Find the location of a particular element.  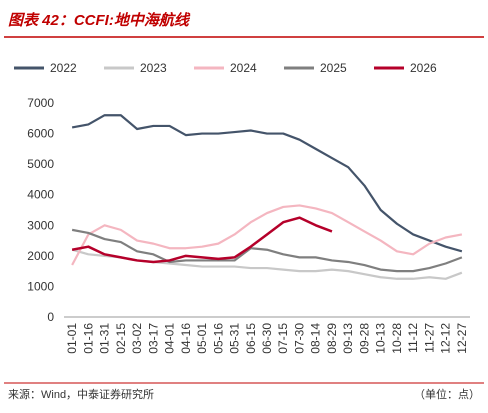

y-tick-label: 1000 is located at coordinates (40, 286).